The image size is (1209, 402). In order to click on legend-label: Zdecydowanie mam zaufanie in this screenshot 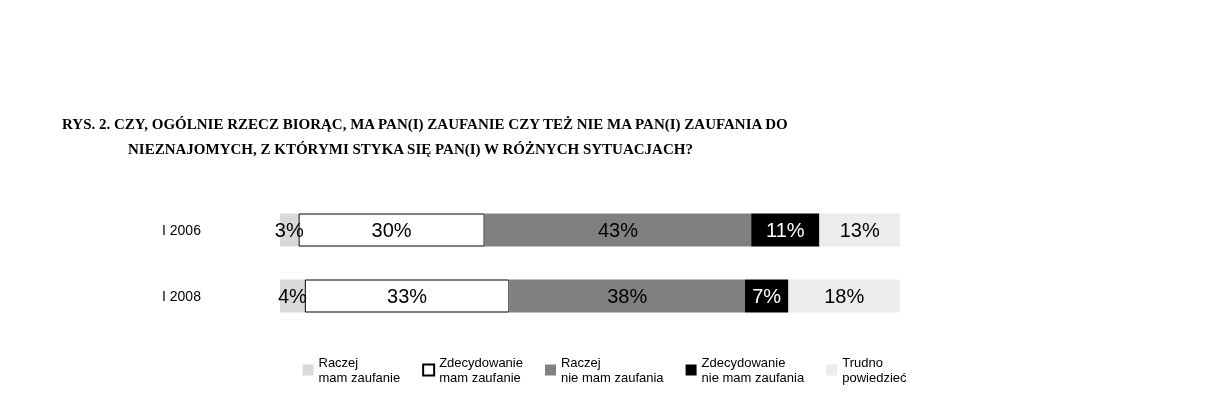, I will do `click(481, 370)`.